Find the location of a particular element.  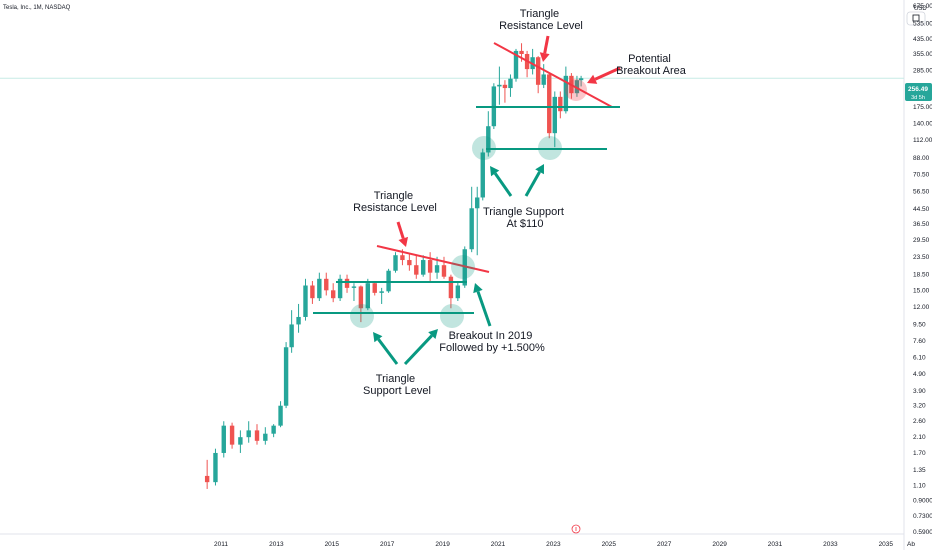

price-tick-label: 435.00 is located at coordinates (922, 39).